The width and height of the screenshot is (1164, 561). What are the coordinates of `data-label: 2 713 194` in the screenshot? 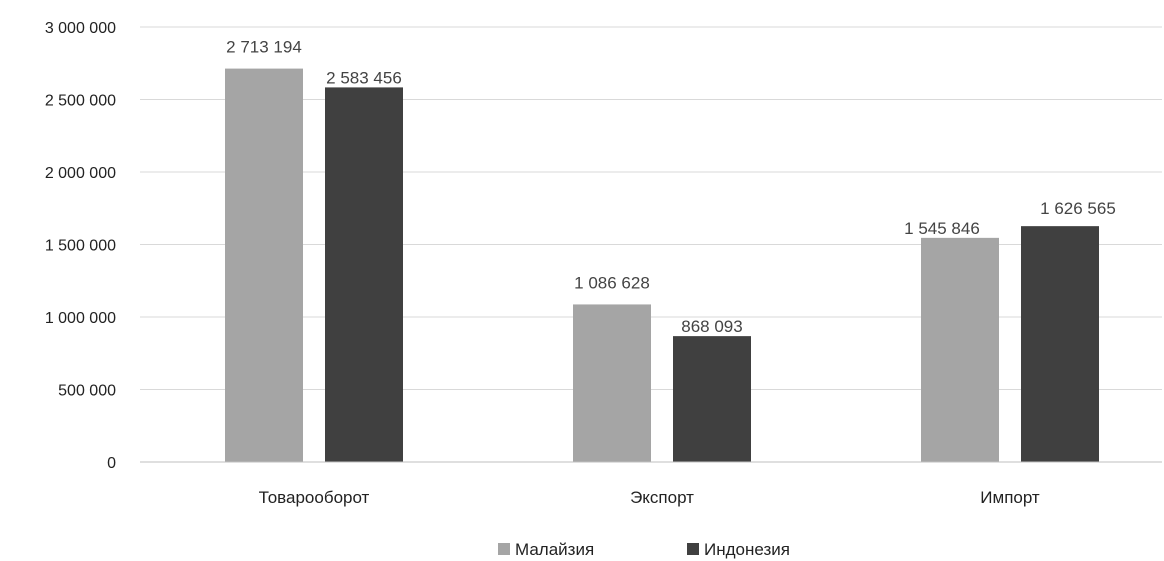 It's located at (264, 47).